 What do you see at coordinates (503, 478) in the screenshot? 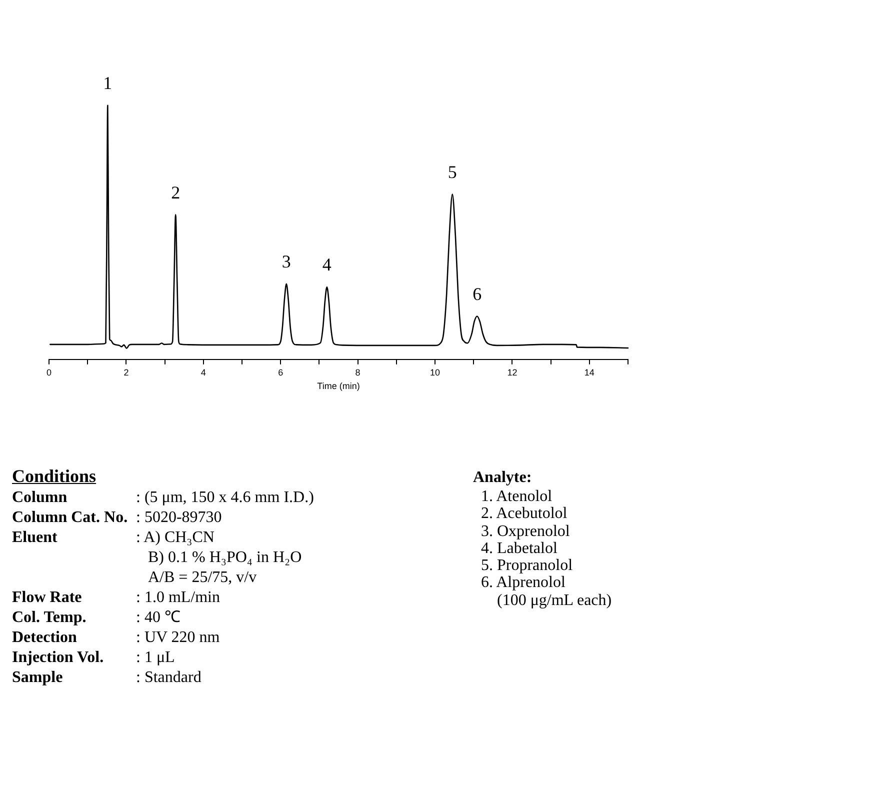
I see `text: Analyte:` at bounding box center [503, 478].